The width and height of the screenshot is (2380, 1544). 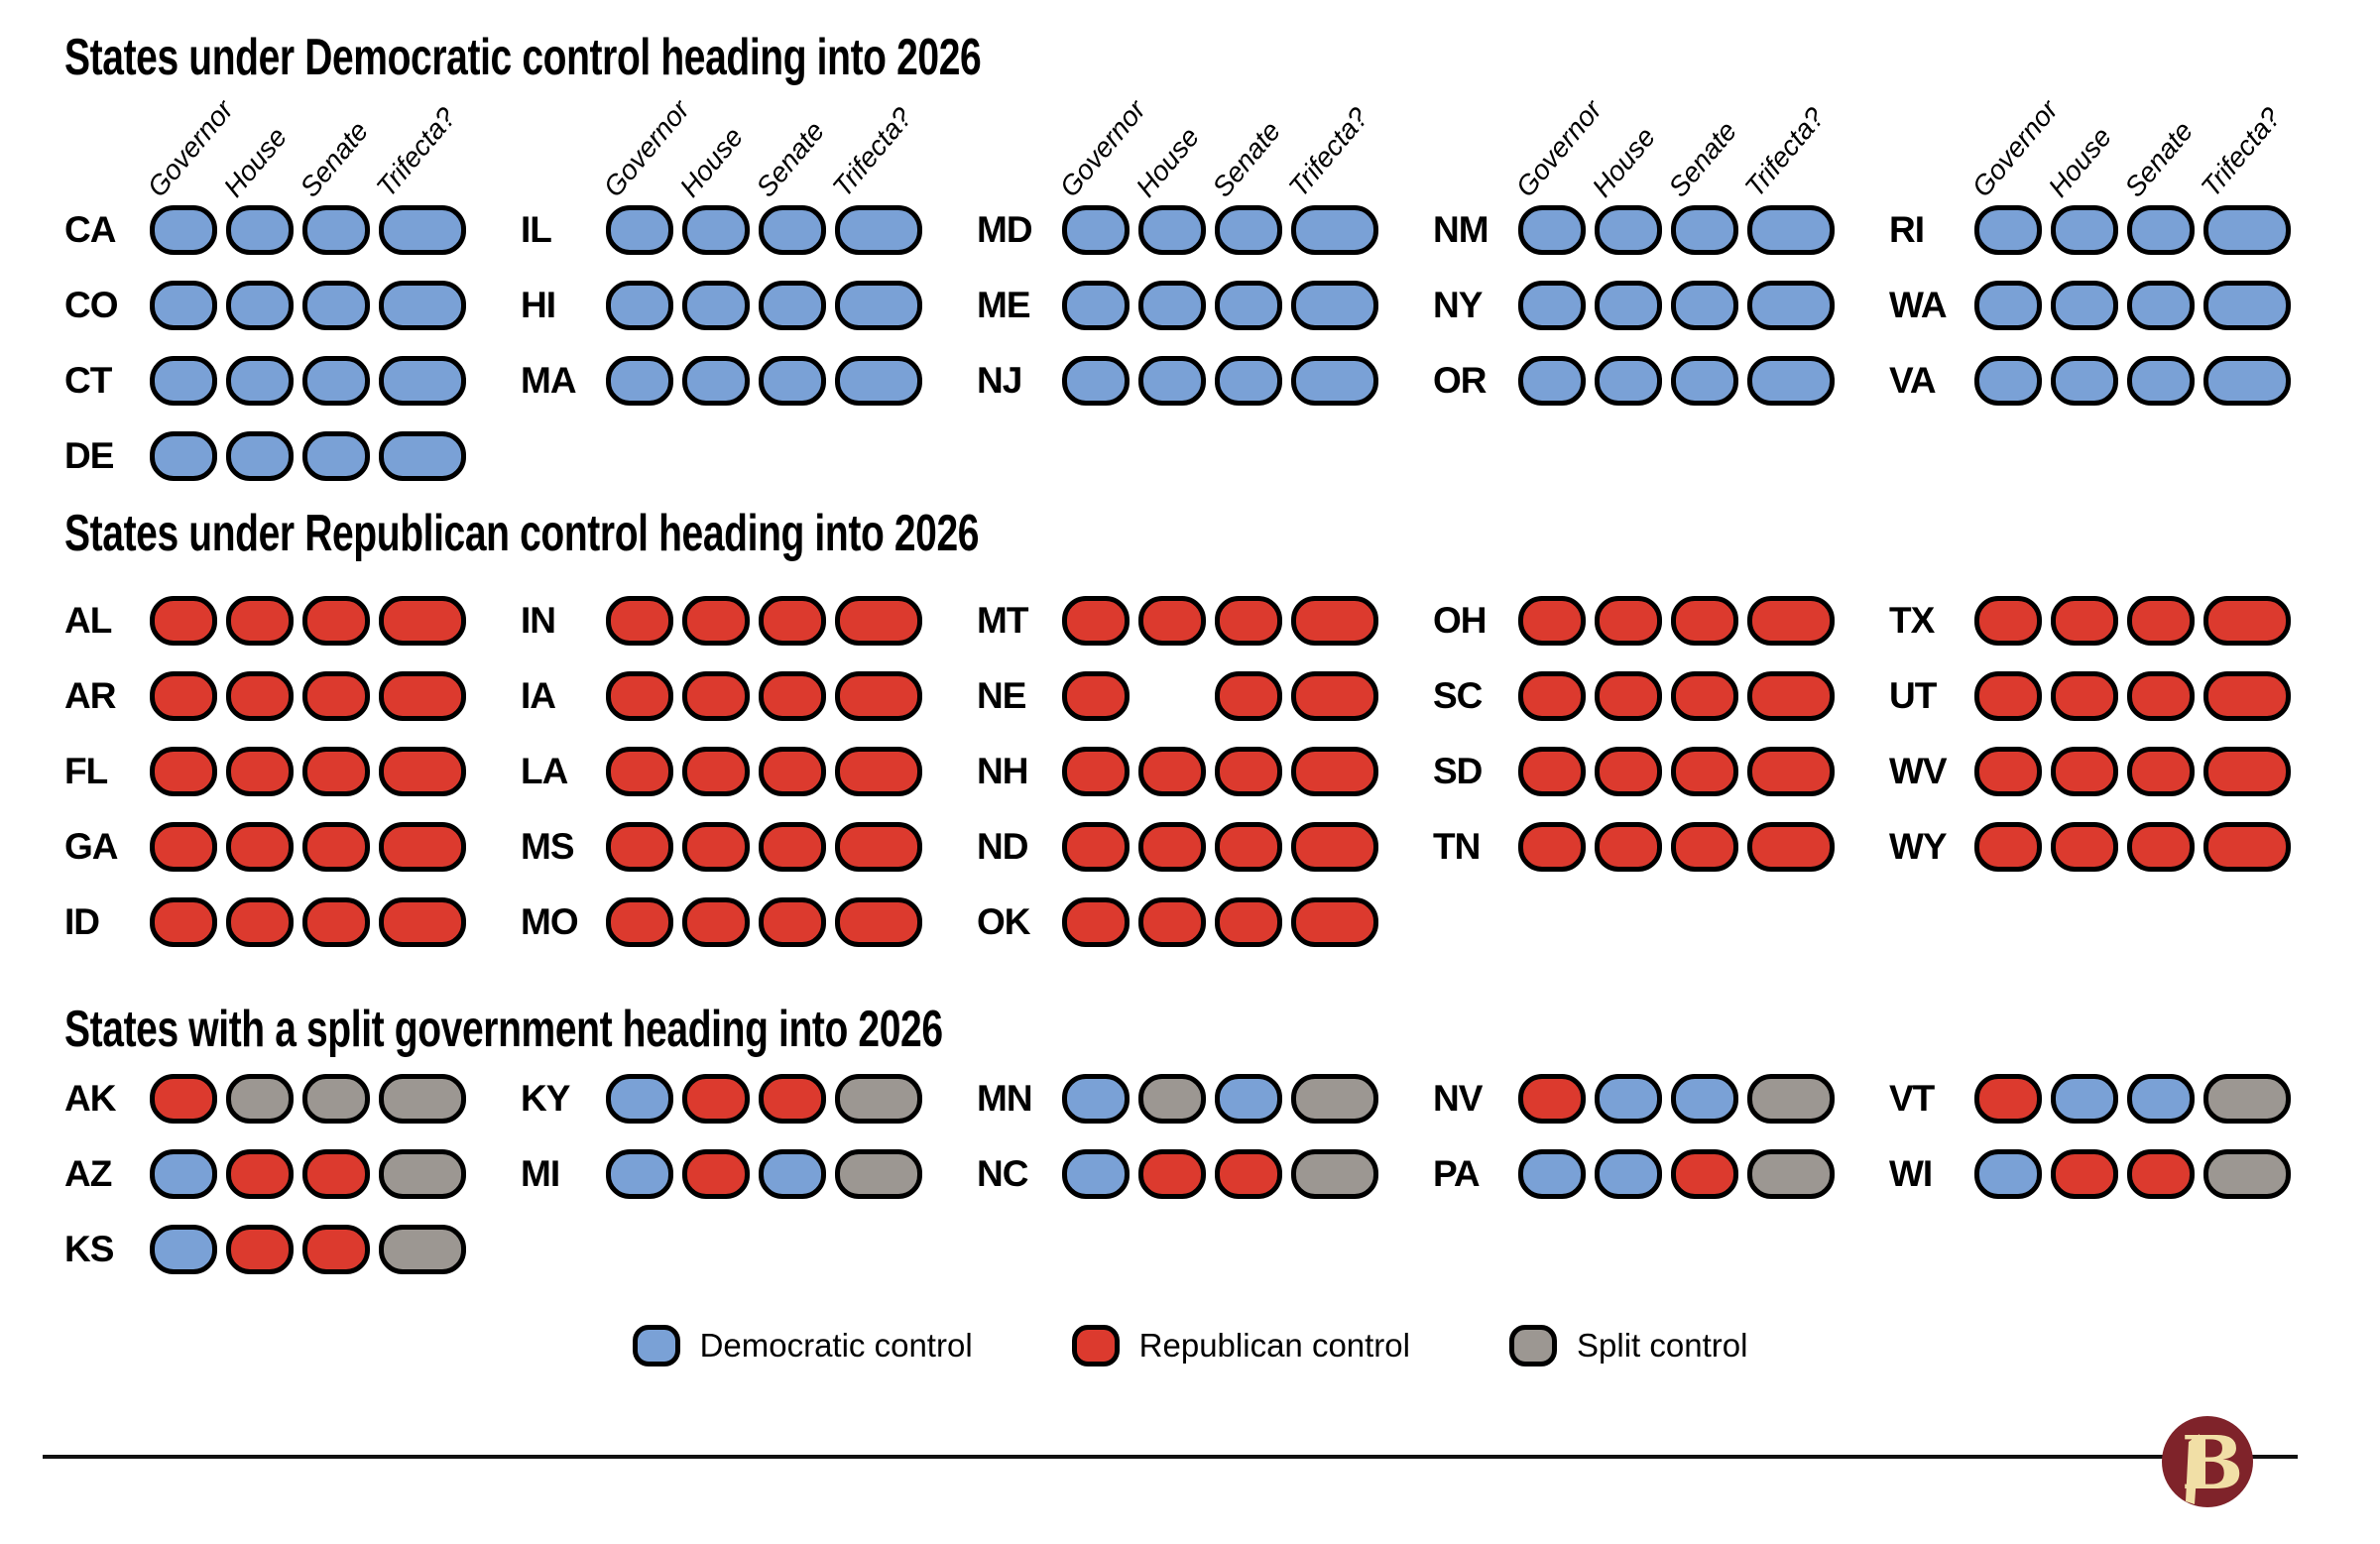 I want to click on state-row-WY: WY, so click(x=2117, y=859).